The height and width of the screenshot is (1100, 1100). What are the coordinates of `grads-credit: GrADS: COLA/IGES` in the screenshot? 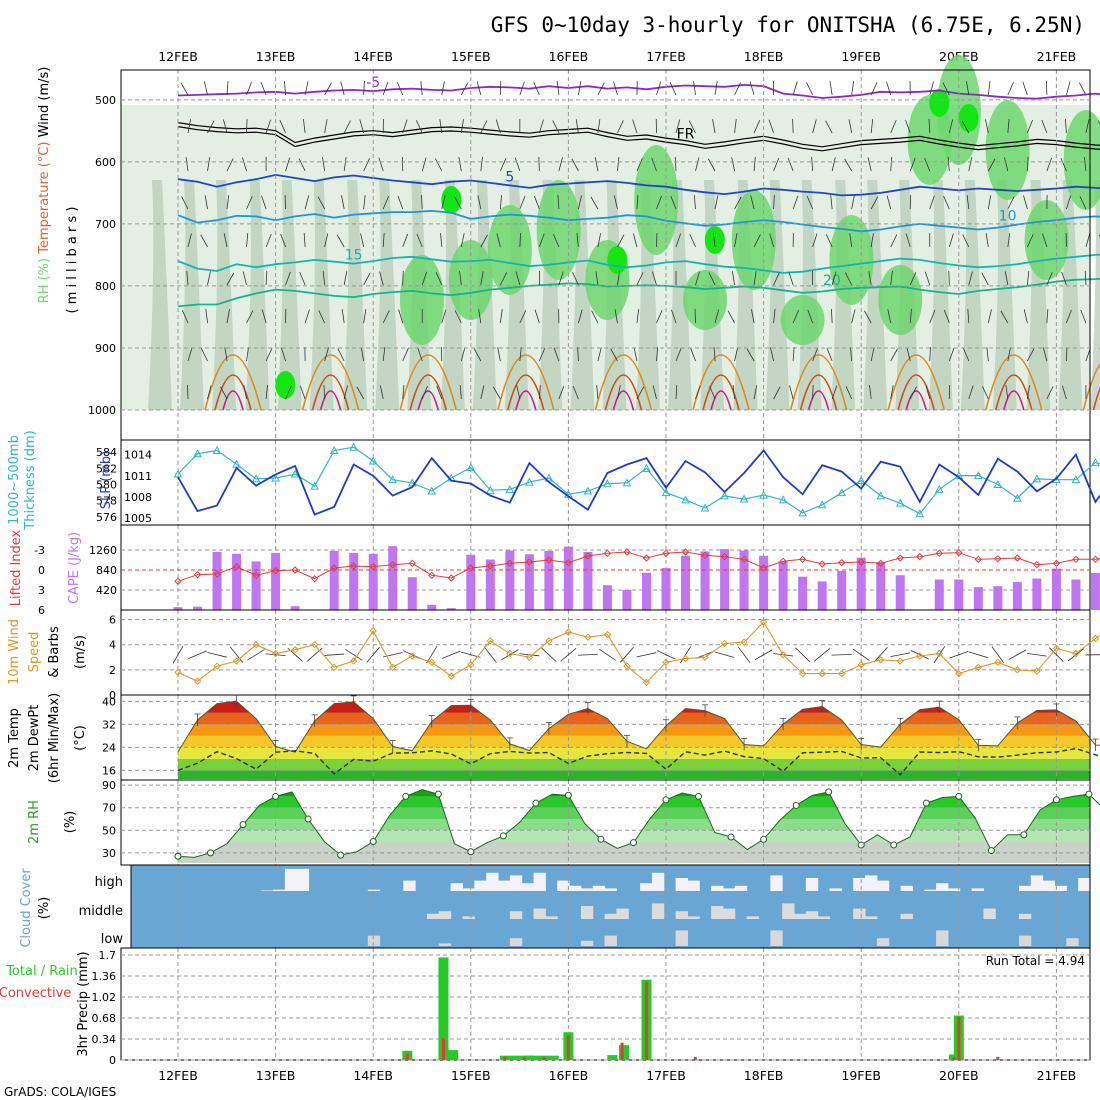 It's located at (60, 1092).